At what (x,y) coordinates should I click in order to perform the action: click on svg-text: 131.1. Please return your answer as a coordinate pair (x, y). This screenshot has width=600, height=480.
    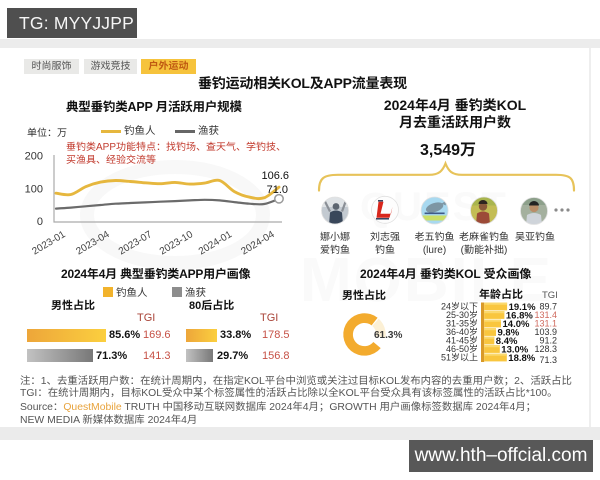
    Looking at the image, I should click on (545, 324).